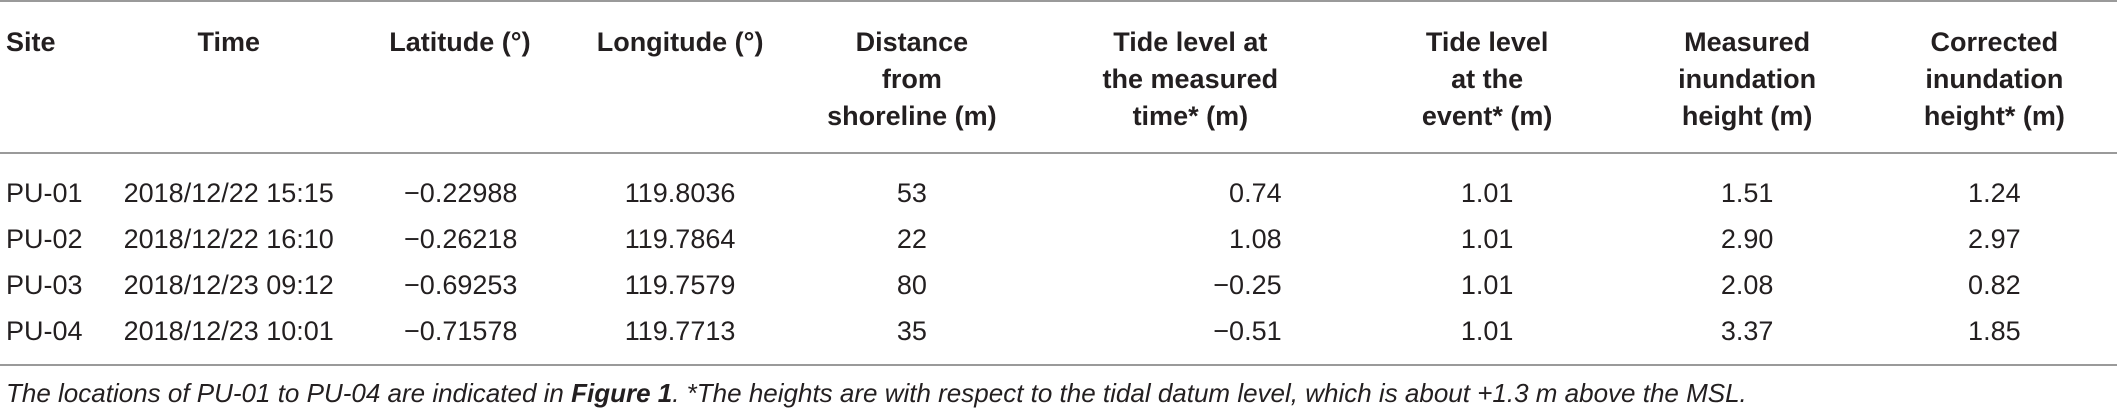 The width and height of the screenshot is (2117, 417). Describe the element at coordinates (1994, 77) in the screenshot. I see `header-corrected-height: Corrected inundation height* (m)` at that location.